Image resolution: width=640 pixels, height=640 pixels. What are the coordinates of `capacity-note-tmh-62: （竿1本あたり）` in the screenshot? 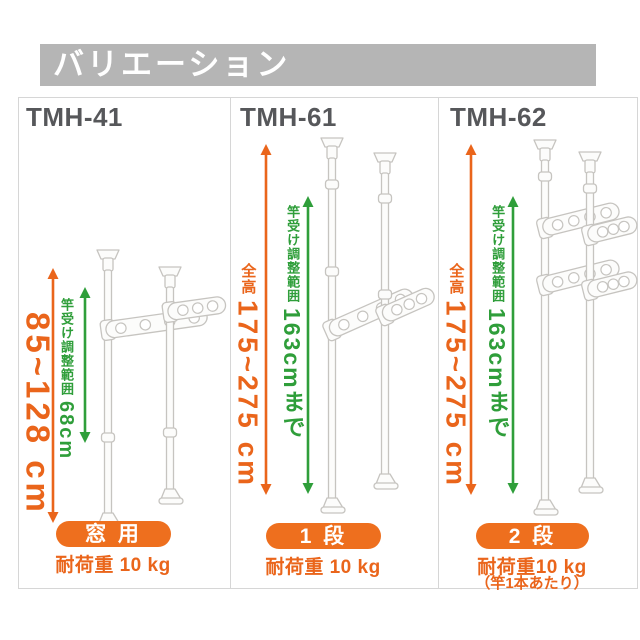 It's located at (532, 583).